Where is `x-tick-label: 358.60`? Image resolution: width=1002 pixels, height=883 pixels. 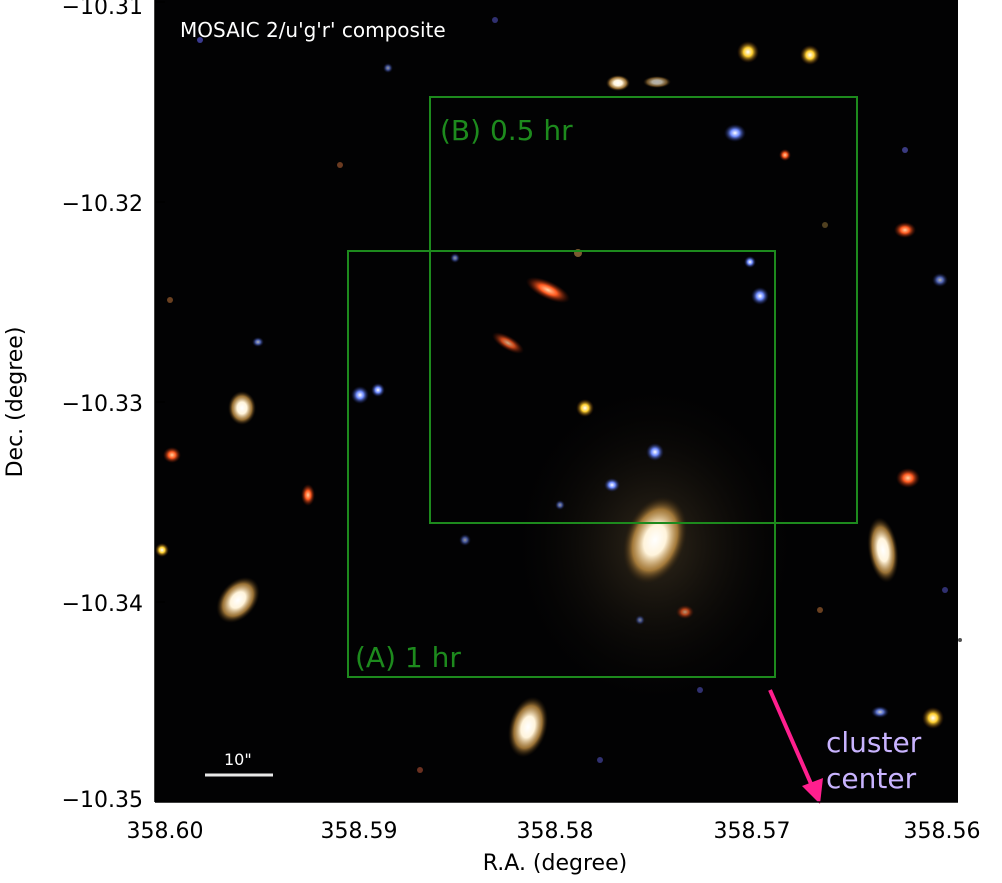 x-tick-label: 358.60 is located at coordinates (165, 831).